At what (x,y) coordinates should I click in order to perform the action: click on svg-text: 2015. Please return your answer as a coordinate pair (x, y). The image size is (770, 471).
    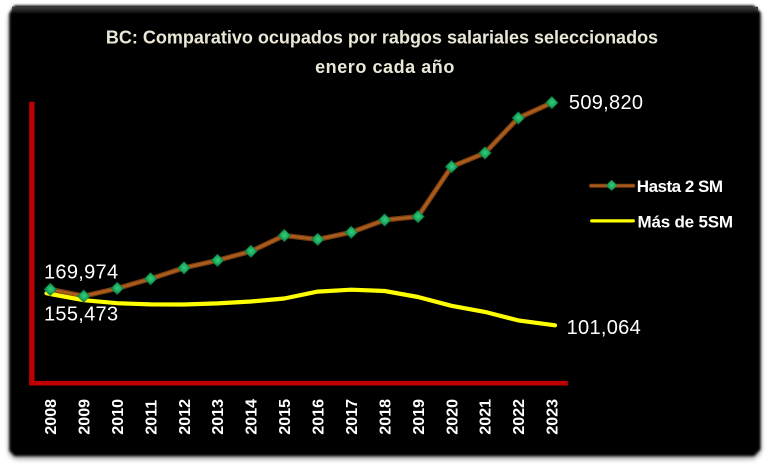
    Looking at the image, I should click on (285, 417).